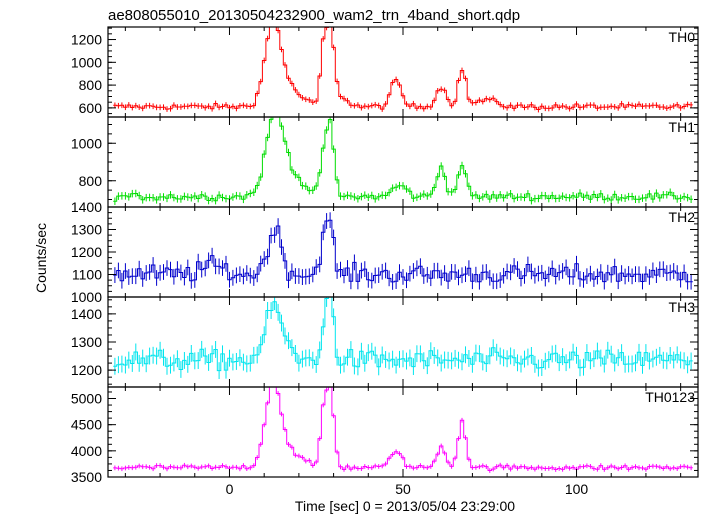 The width and height of the screenshot is (717, 516). I want to click on panel-label: TH1, so click(682, 127).